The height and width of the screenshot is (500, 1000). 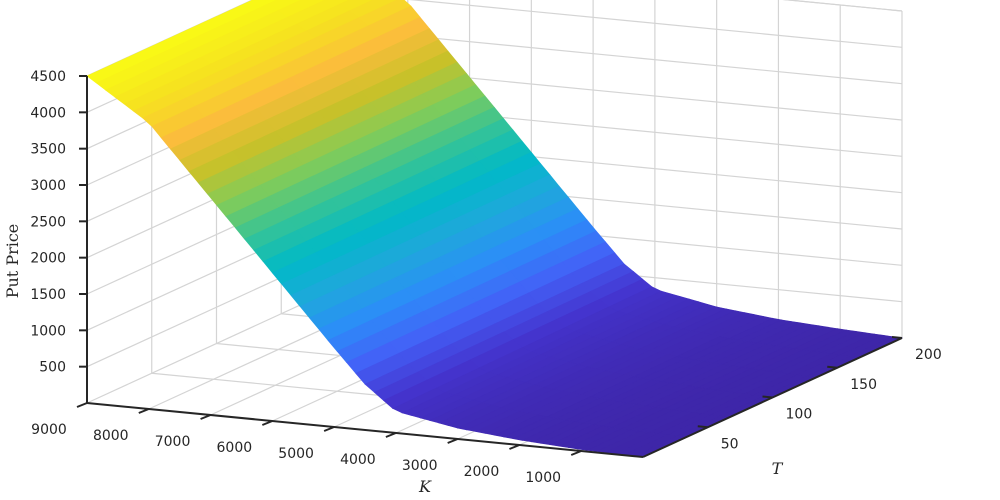 What do you see at coordinates (420, 466) in the screenshot?
I see `x-tick-label: 3000` at bounding box center [420, 466].